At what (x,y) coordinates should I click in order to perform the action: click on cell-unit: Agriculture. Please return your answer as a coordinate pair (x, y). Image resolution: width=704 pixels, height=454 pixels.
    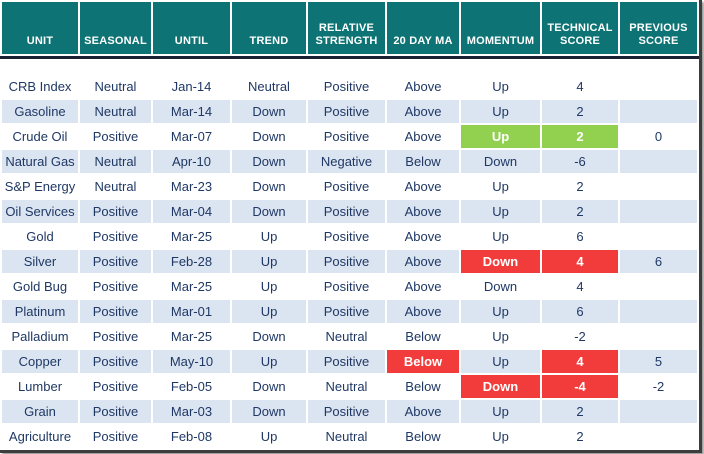
    Looking at the image, I should click on (40, 436).